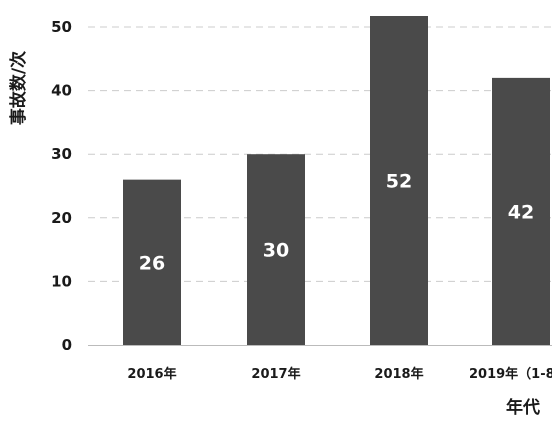 This screenshot has height=423, width=552. What do you see at coordinates (151, 374) in the screenshot?
I see `x-tick-label: 2016年` at bounding box center [151, 374].